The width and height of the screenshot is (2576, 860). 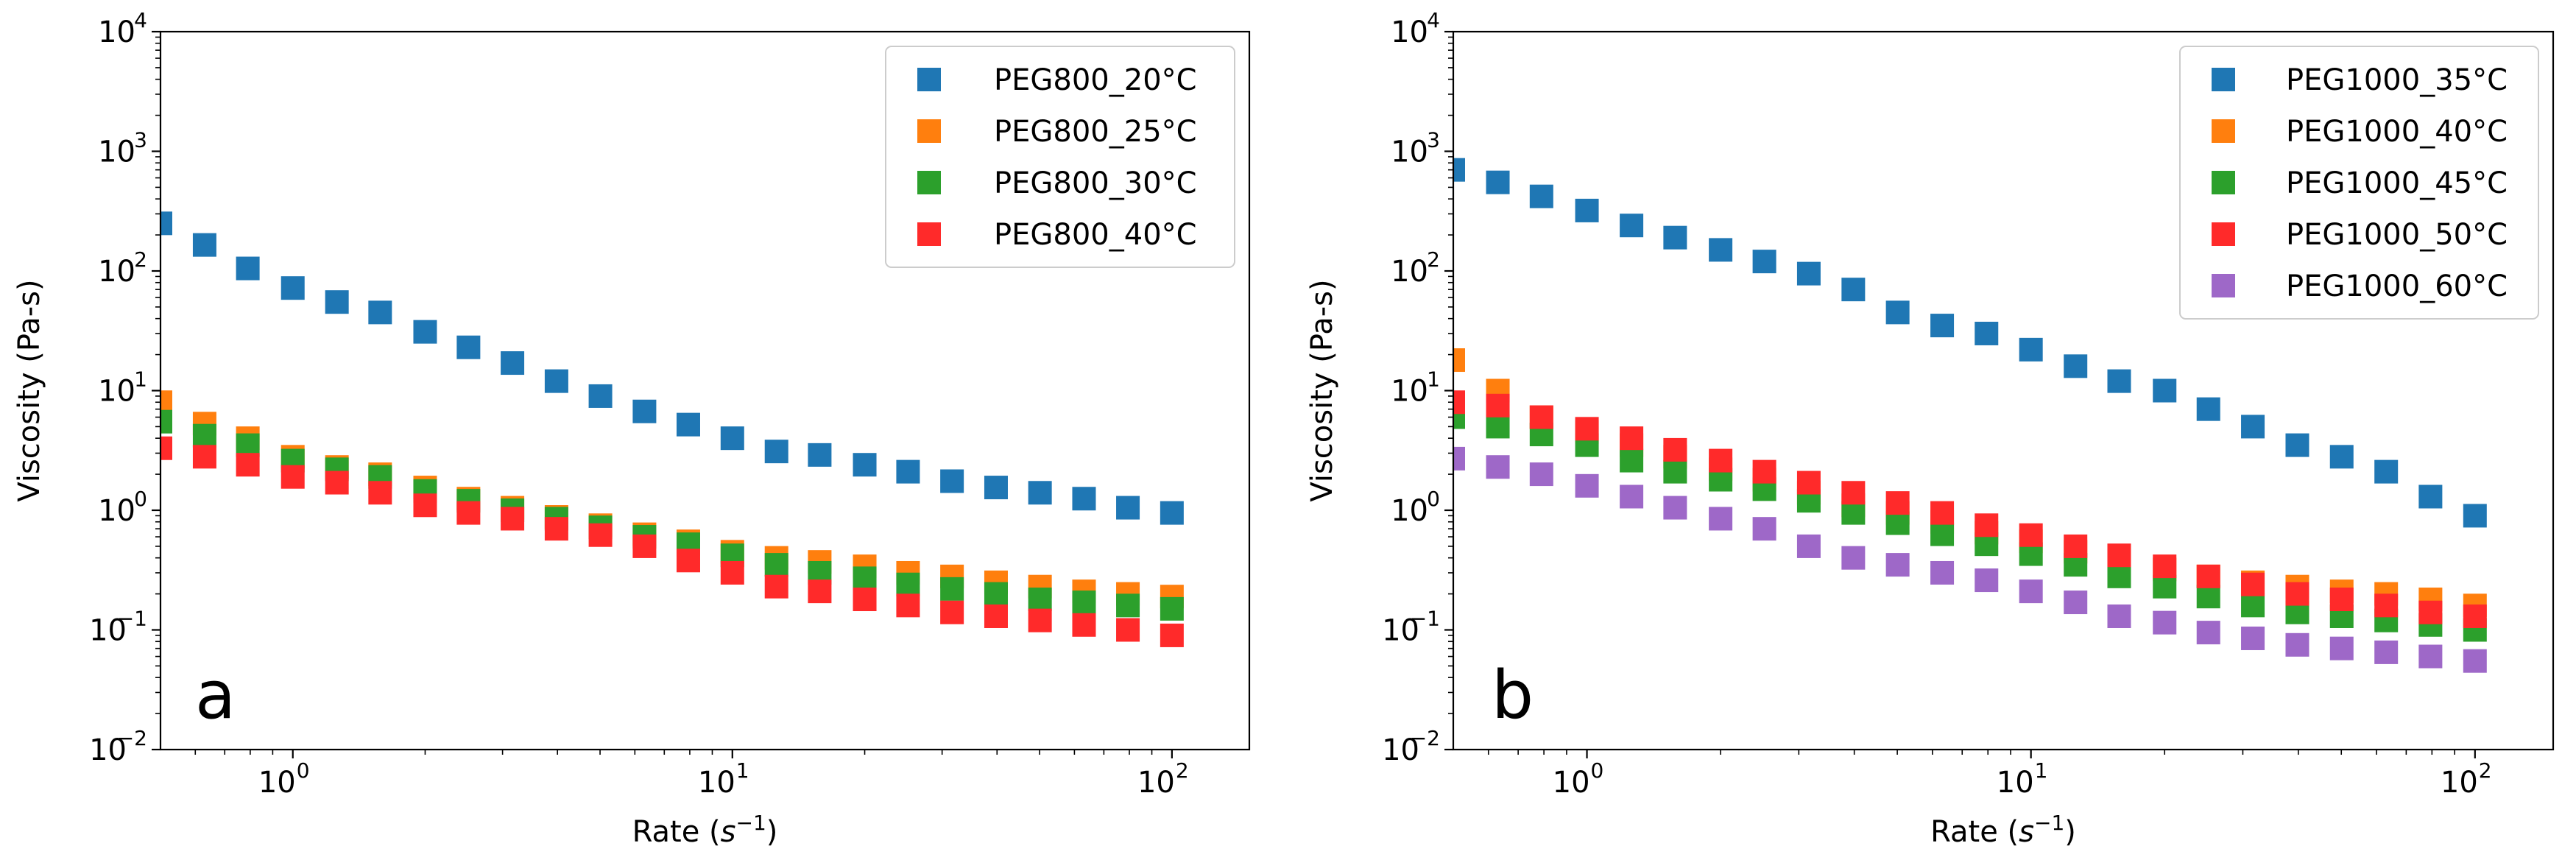 What do you see at coordinates (1095, 132) in the screenshot?
I see `legend-entry: PEG800_25°C` at bounding box center [1095, 132].